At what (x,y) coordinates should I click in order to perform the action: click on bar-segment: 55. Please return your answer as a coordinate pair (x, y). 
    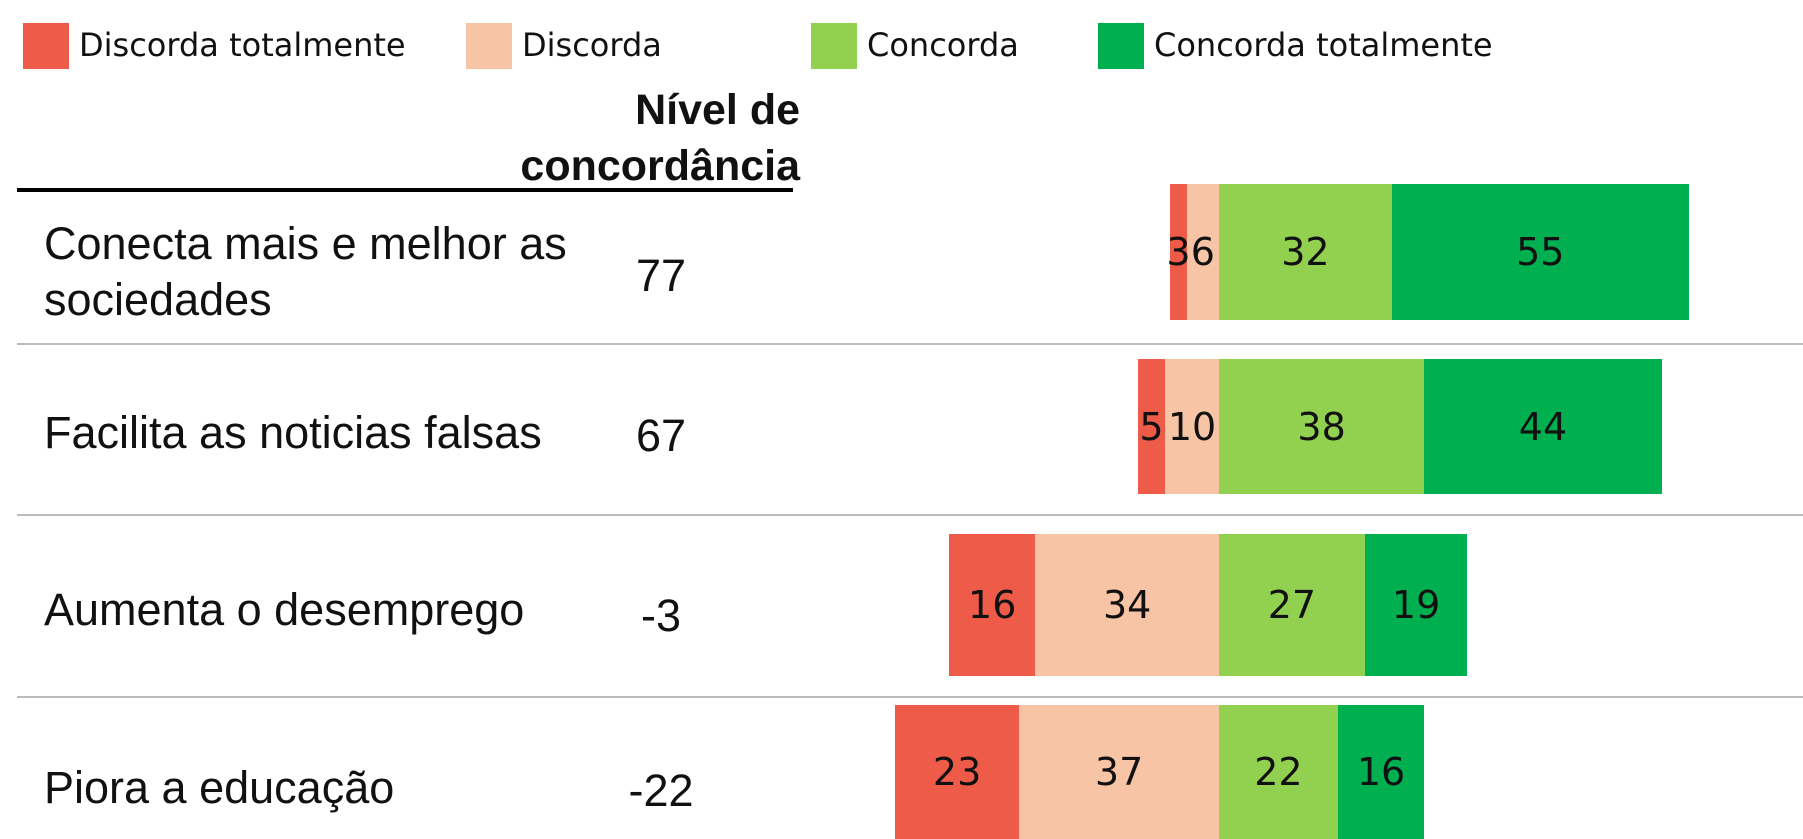
    Looking at the image, I should click on (1540, 252).